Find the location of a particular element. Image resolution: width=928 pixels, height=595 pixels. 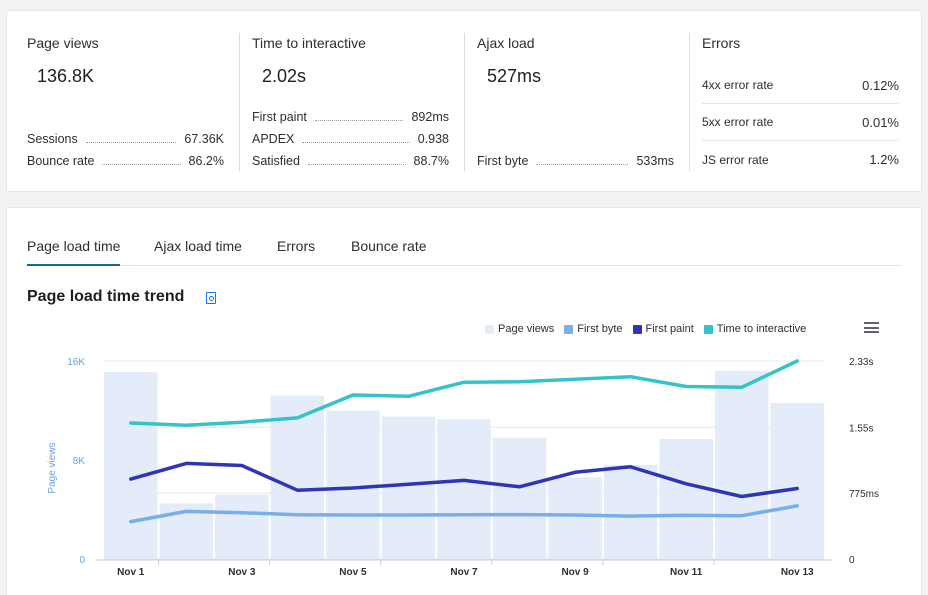

first-paint-value: 892ms is located at coordinates (430, 117).